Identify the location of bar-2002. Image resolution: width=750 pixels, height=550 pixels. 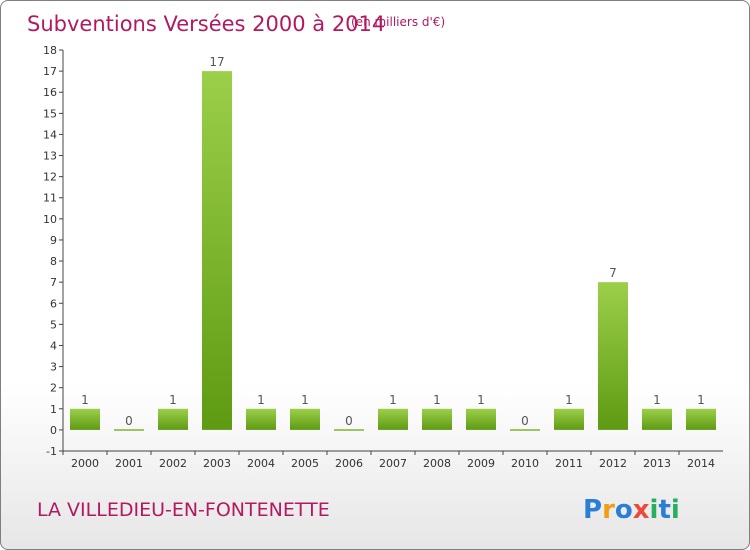
(173, 419).